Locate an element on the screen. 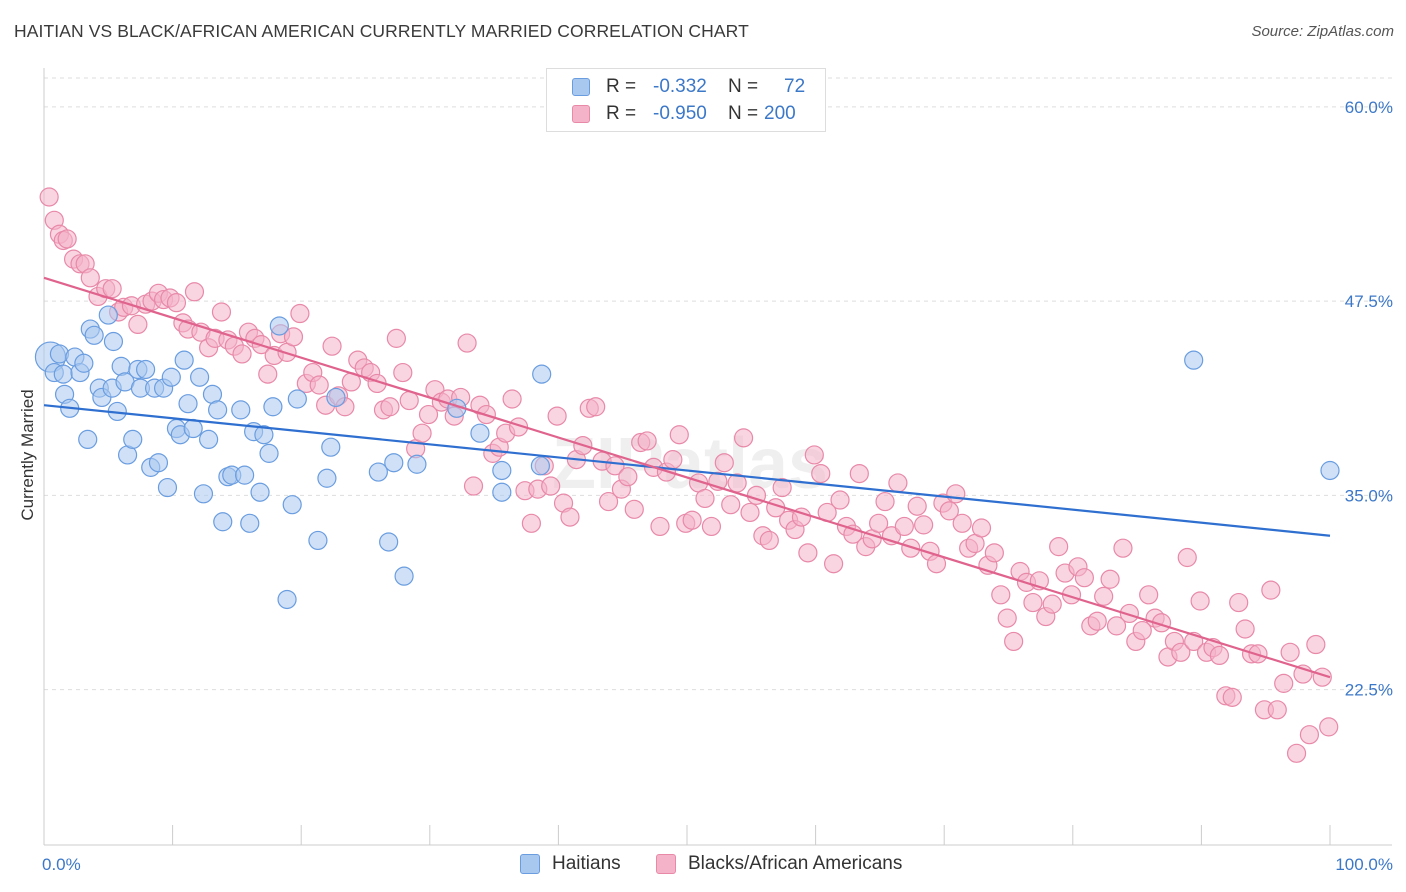 The image size is (1406, 892). stats-box: R = -0.332 N = 72 R = -0.950 N = 200 is located at coordinates (686, 100).